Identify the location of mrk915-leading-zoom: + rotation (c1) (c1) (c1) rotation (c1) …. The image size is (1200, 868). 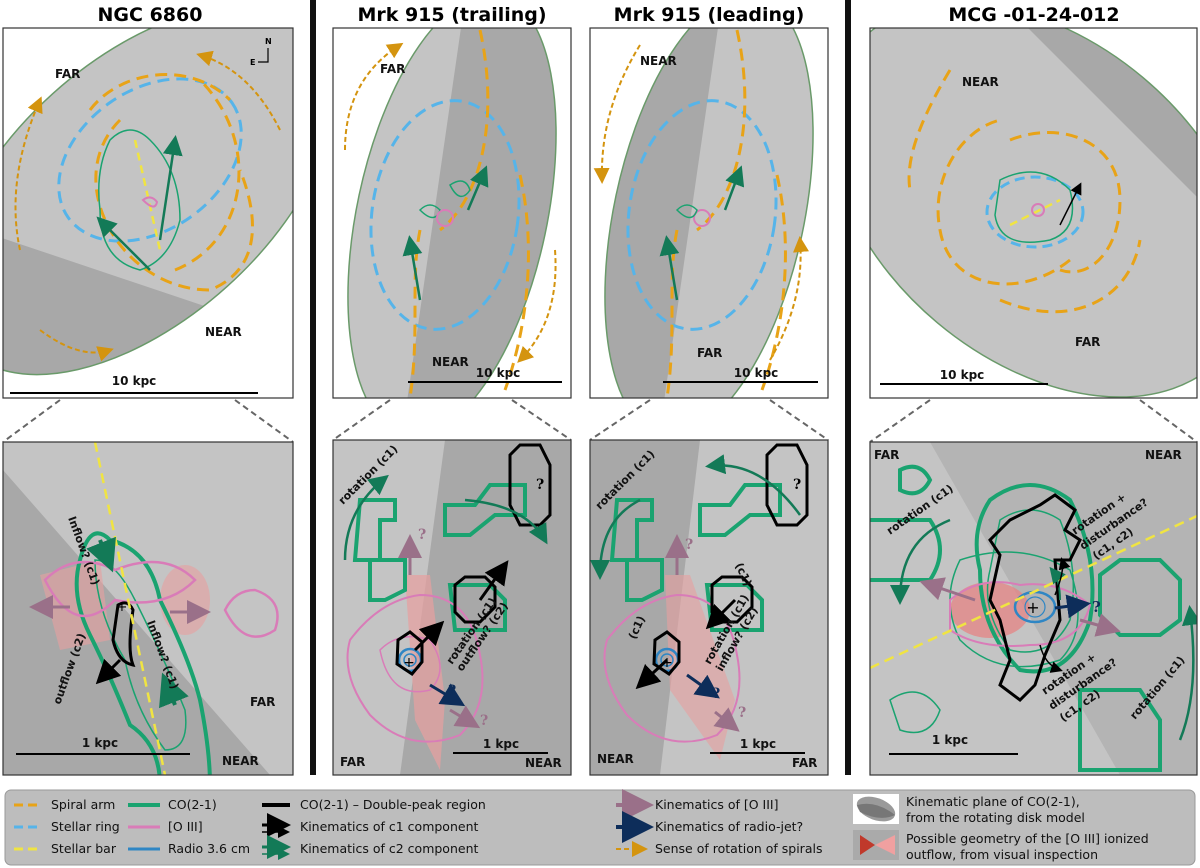
(709, 607).